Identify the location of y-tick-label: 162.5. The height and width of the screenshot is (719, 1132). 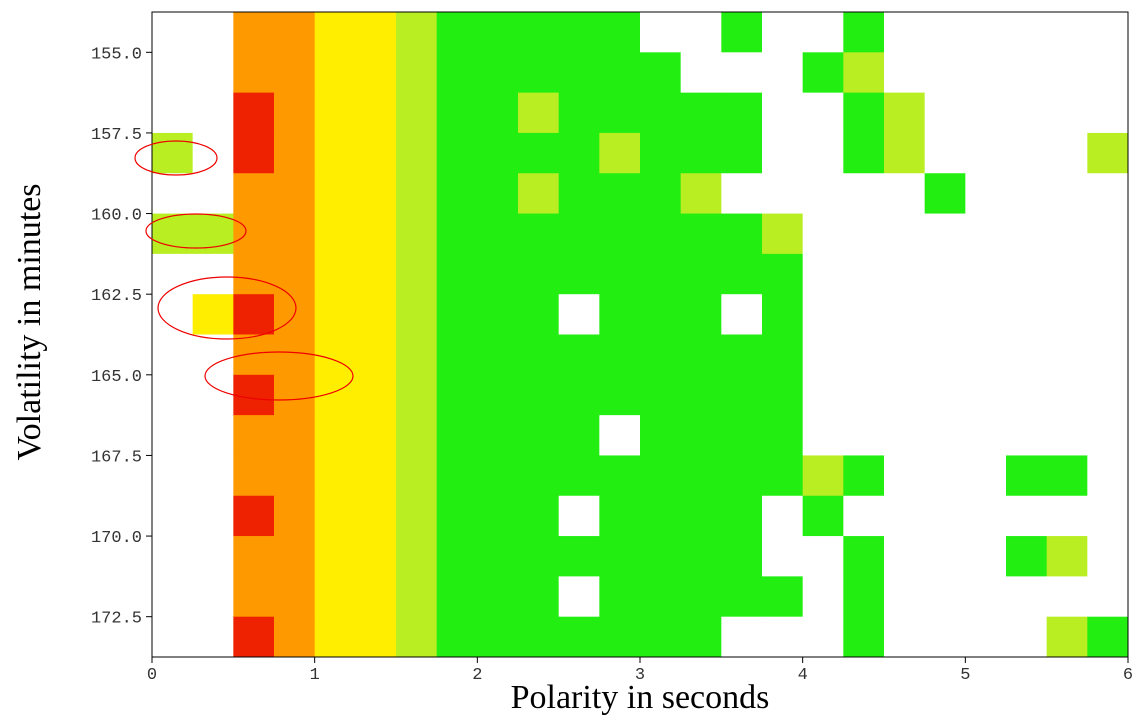
(116, 296).